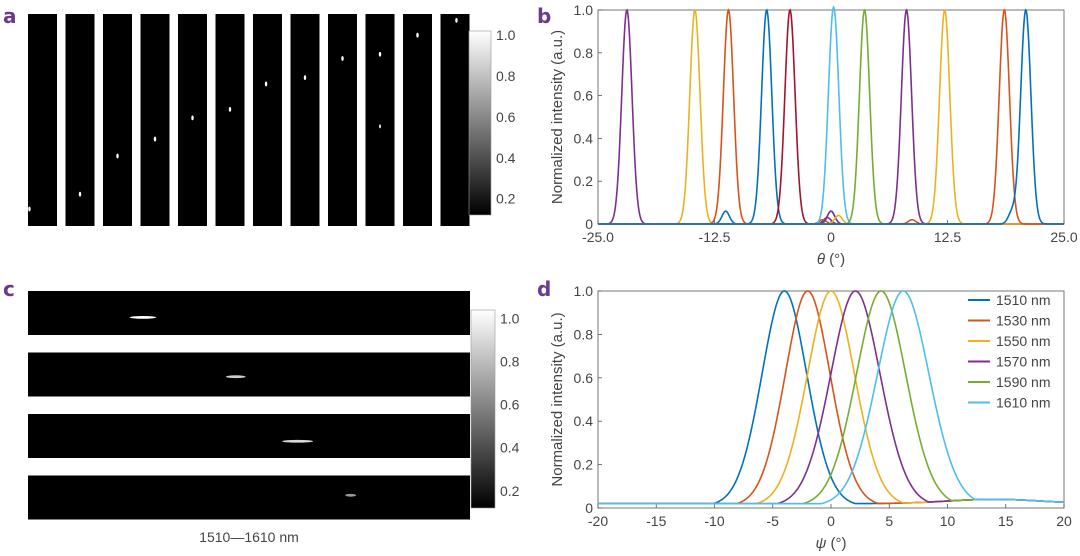 The width and height of the screenshot is (1080, 556). Describe the element at coordinates (1023, 300) in the screenshot. I see `panel-d-legend-label: 1510 nm` at that location.